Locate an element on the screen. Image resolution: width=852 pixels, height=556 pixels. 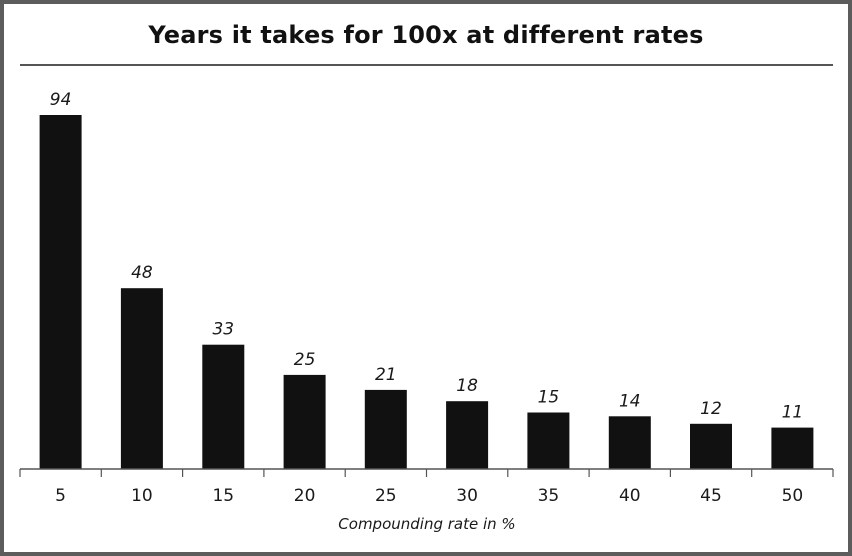
bar-value-label-5: 94 is located at coordinates (61, 100).